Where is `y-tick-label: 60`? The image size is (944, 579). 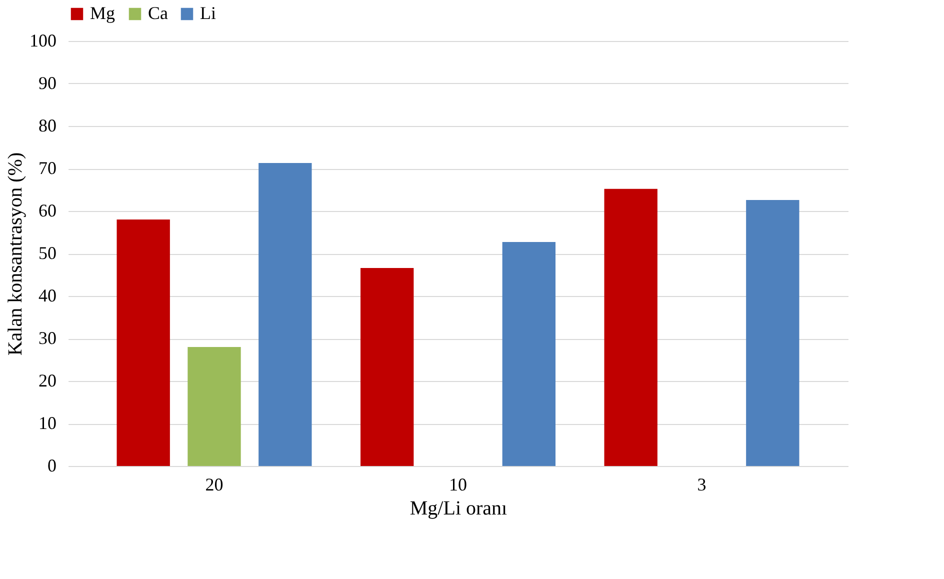
y-tick-label: 60 is located at coordinates (47, 210).